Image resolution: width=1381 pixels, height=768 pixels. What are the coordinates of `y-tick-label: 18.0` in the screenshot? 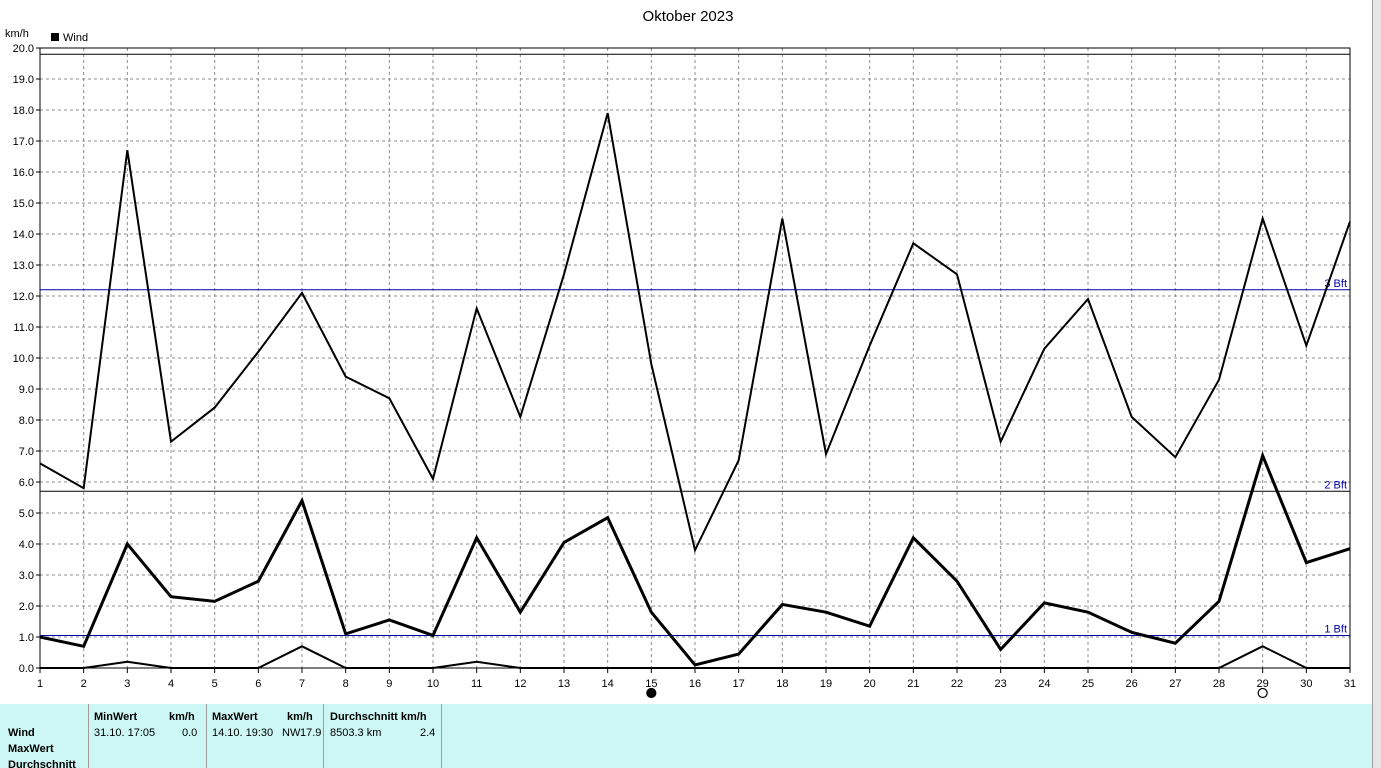 It's located at (23, 111).